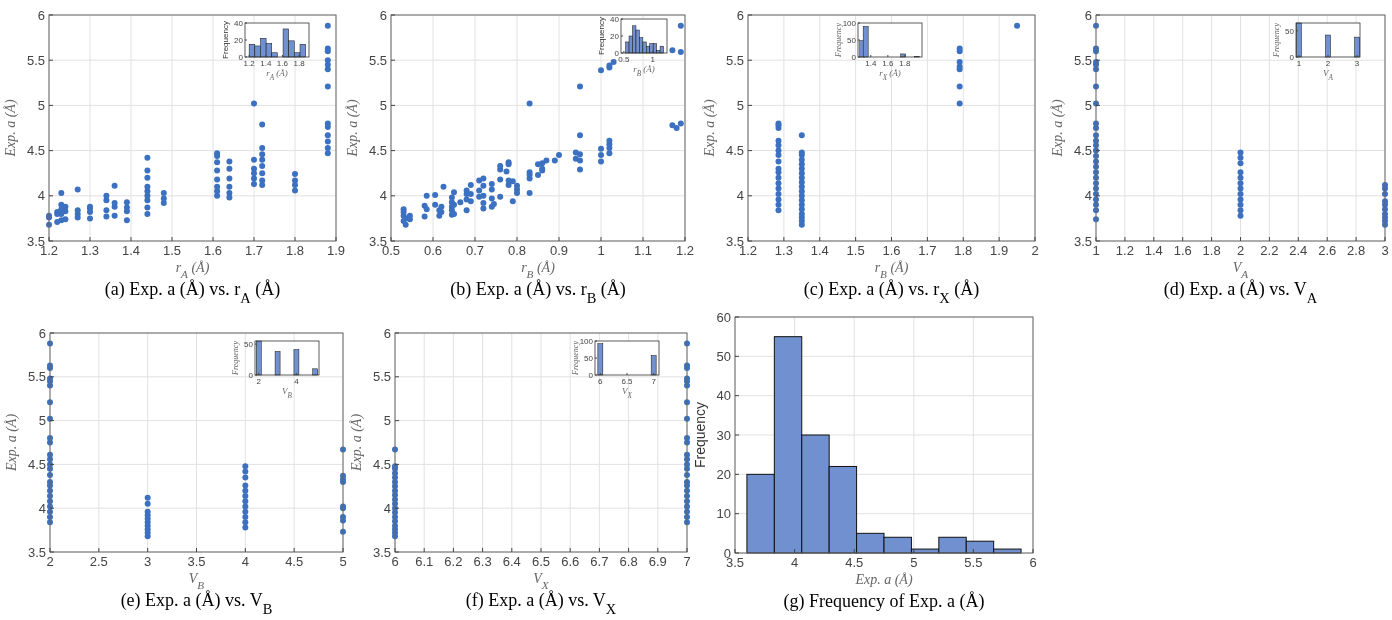 The height and width of the screenshot is (620, 1392). What do you see at coordinates (884, 601) in the screenshot?
I see `text: (g) Frequency of Exp. a (Å)` at bounding box center [884, 601].